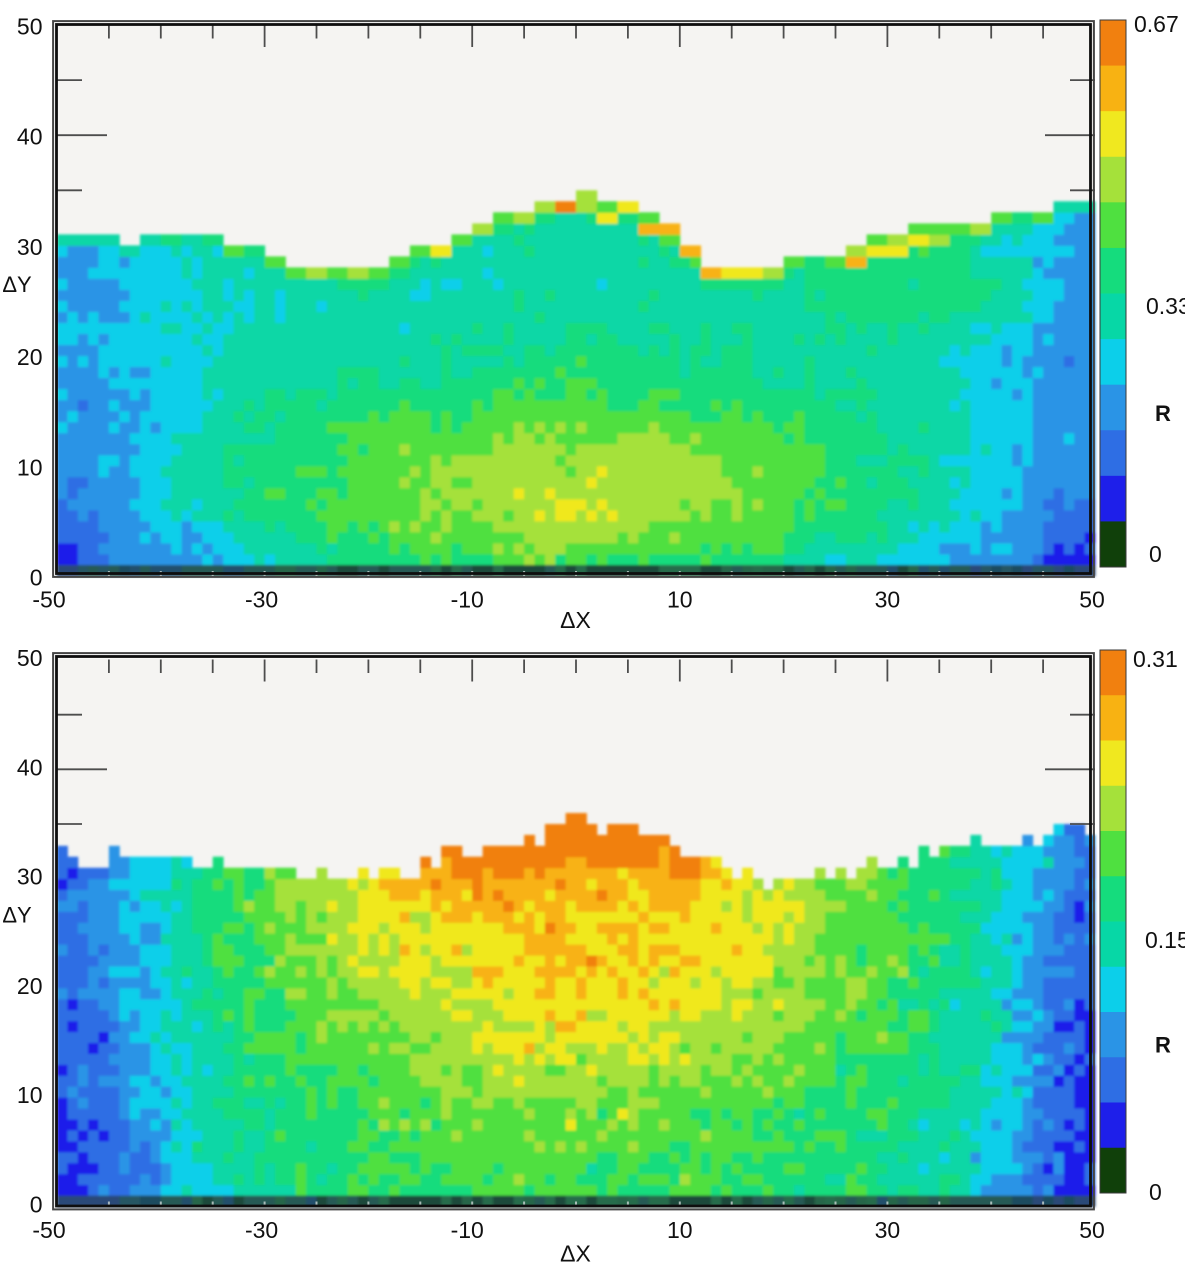 Image resolution: width=1185 pixels, height=1285 pixels. Describe the element at coordinates (1165, 940) in the screenshot. I see `svg-text: 0.15` at that location.